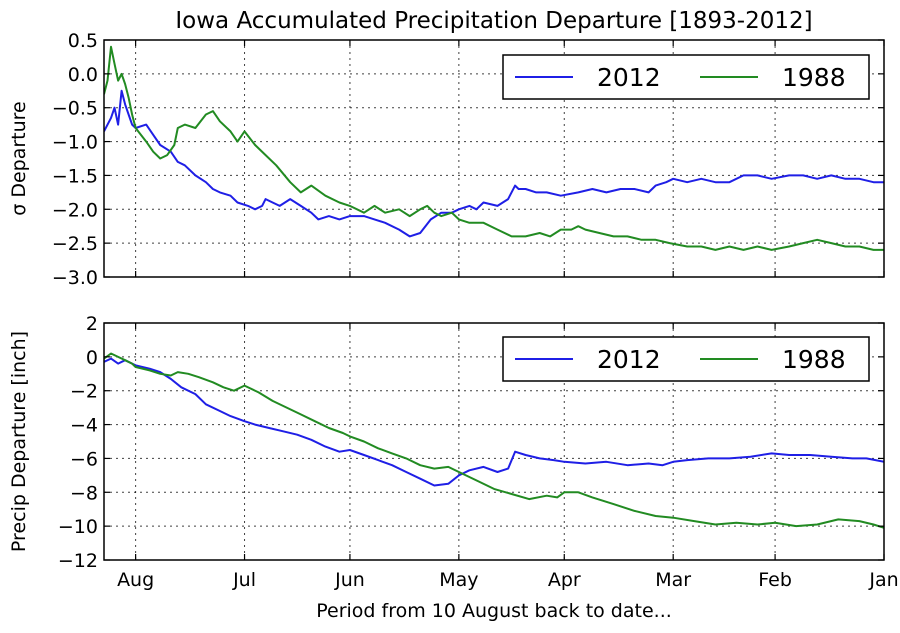 The width and height of the screenshot is (900, 633). I want to click on x-tick-label: Mar, so click(673, 580).